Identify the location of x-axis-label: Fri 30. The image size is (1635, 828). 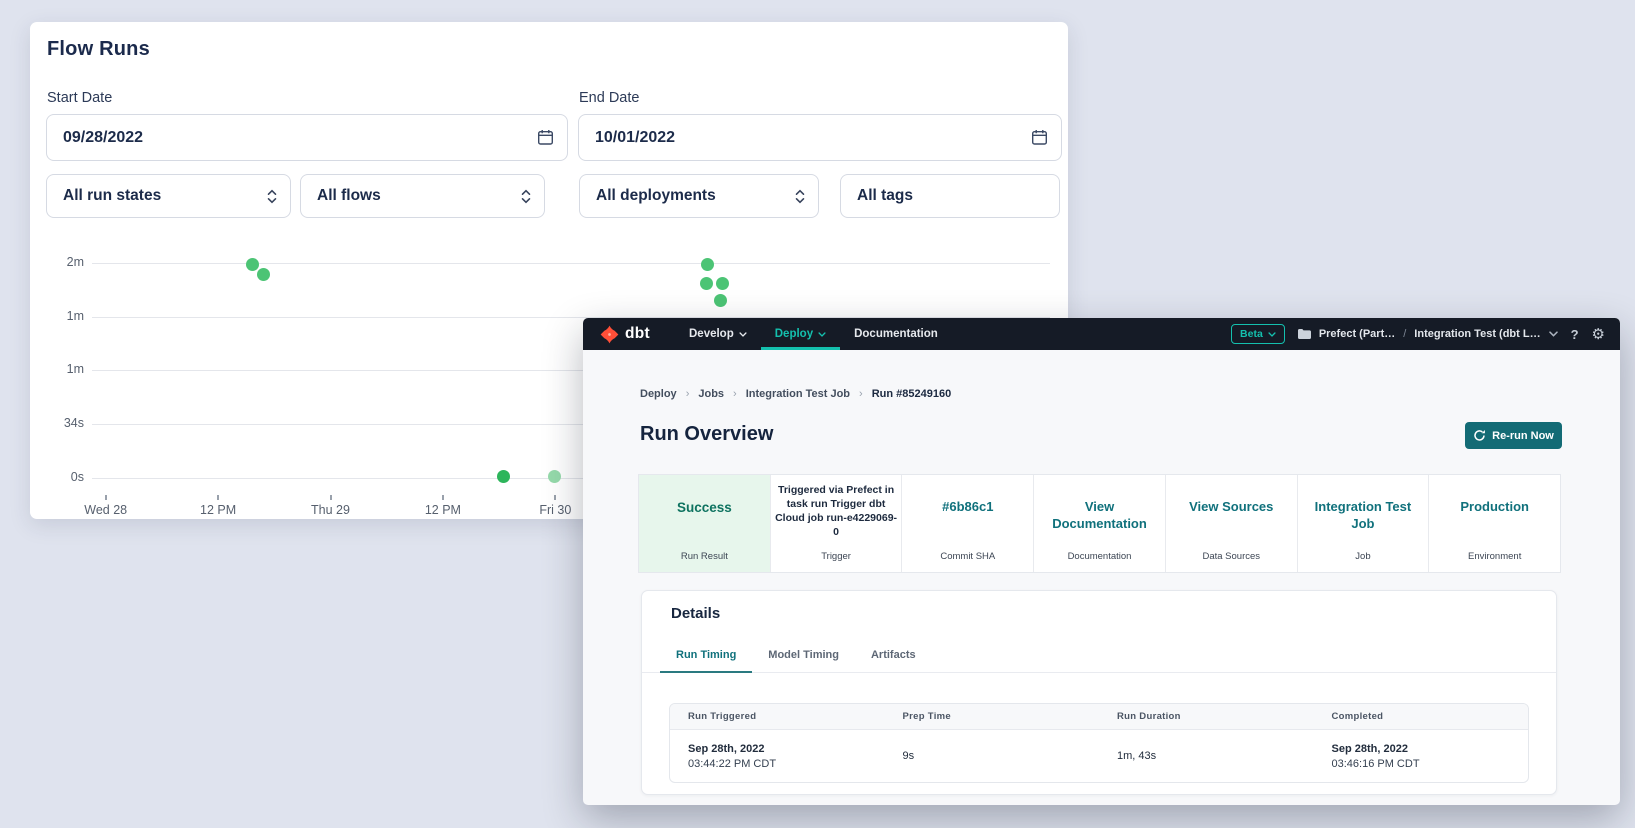
(555, 510).